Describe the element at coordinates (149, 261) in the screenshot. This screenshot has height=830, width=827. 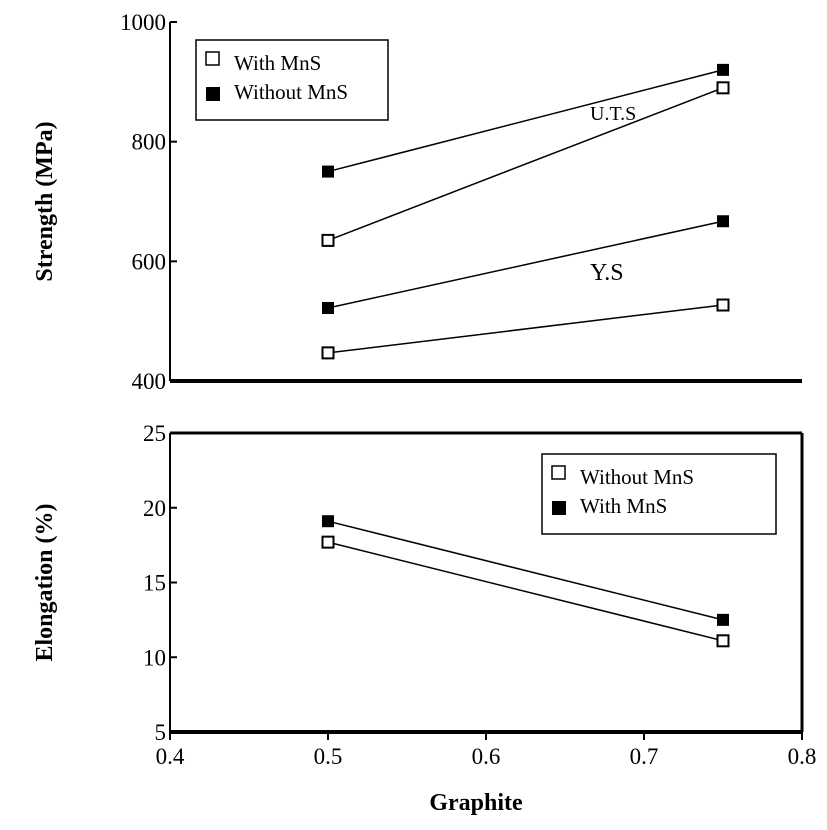
I see `y-tick-label: 600` at that location.